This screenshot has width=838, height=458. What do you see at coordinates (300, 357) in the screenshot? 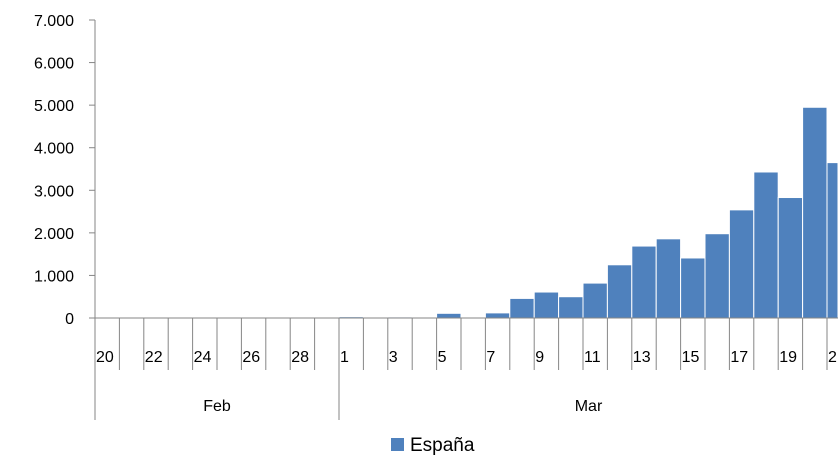
I see `x-tick-label: 28` at bounding box center [300, 357].